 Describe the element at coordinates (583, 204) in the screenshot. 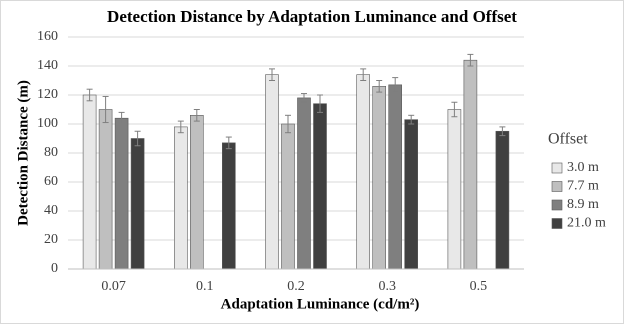

I see `legend-label: 8.9 m` at that location.